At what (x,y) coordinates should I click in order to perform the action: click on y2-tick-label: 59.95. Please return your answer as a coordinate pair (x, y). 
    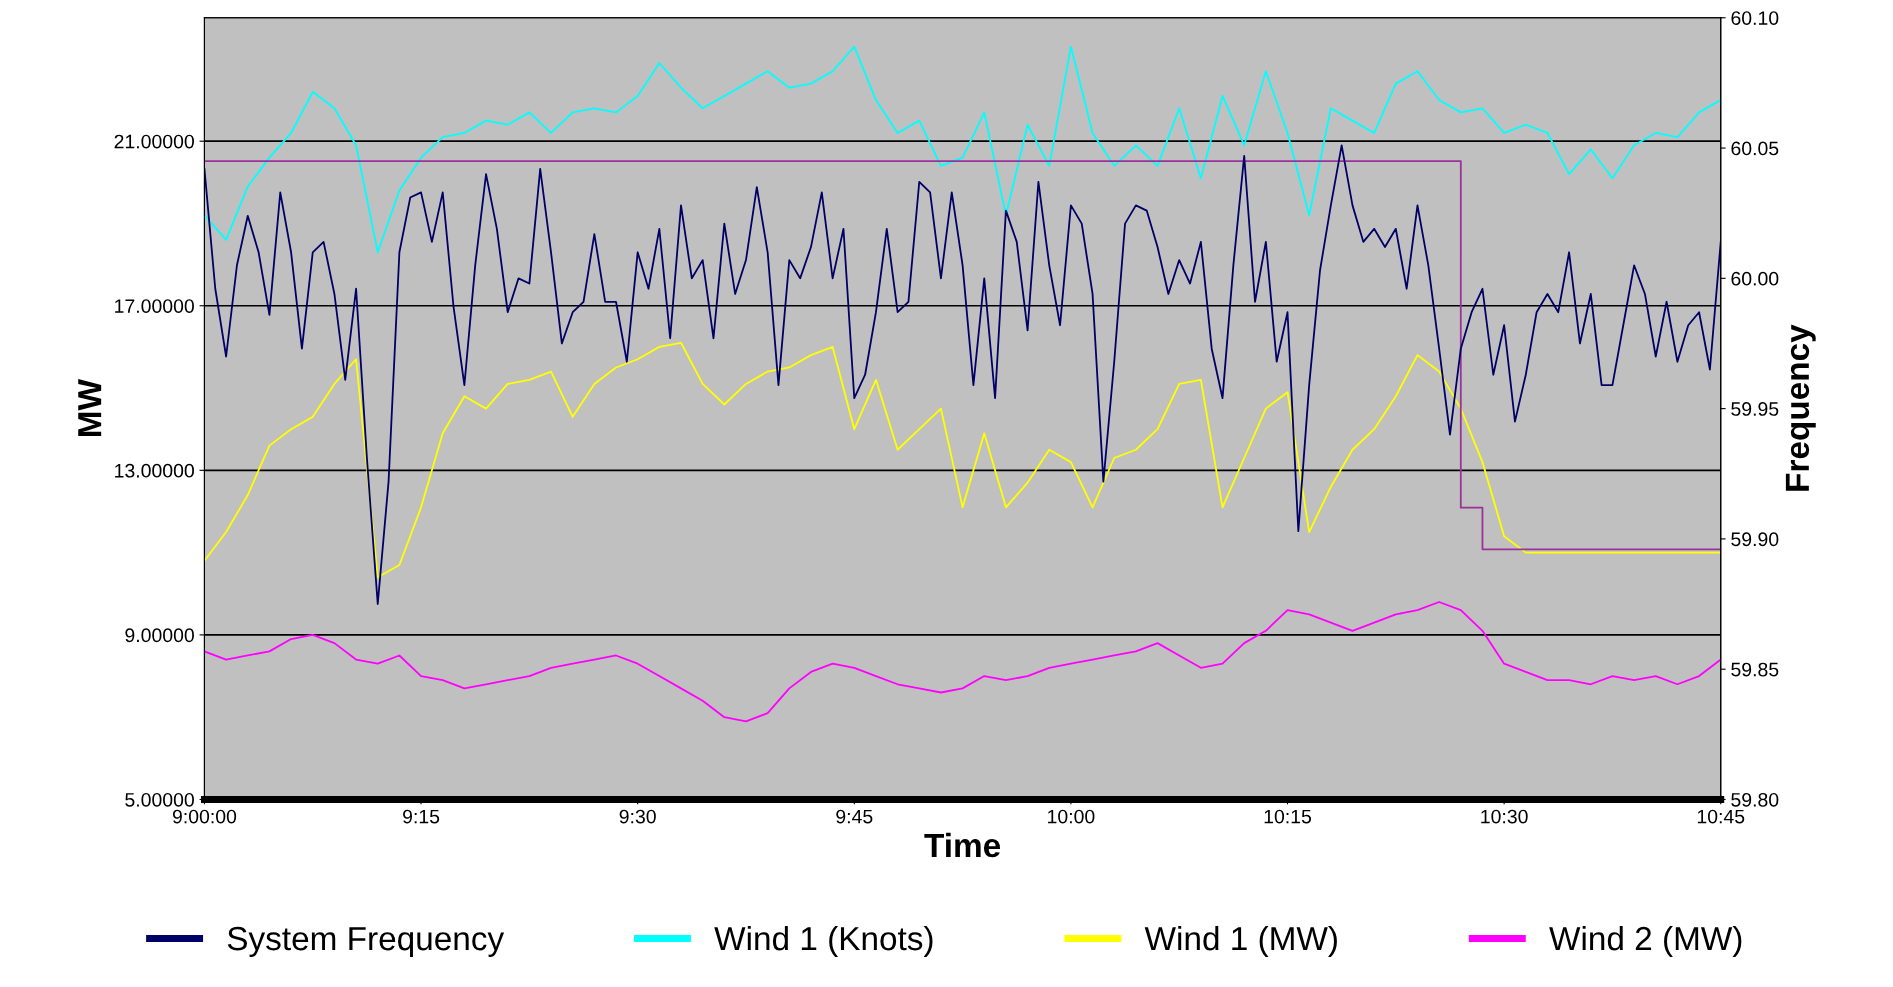
    Looking at the image, I should click on (1755, 409).